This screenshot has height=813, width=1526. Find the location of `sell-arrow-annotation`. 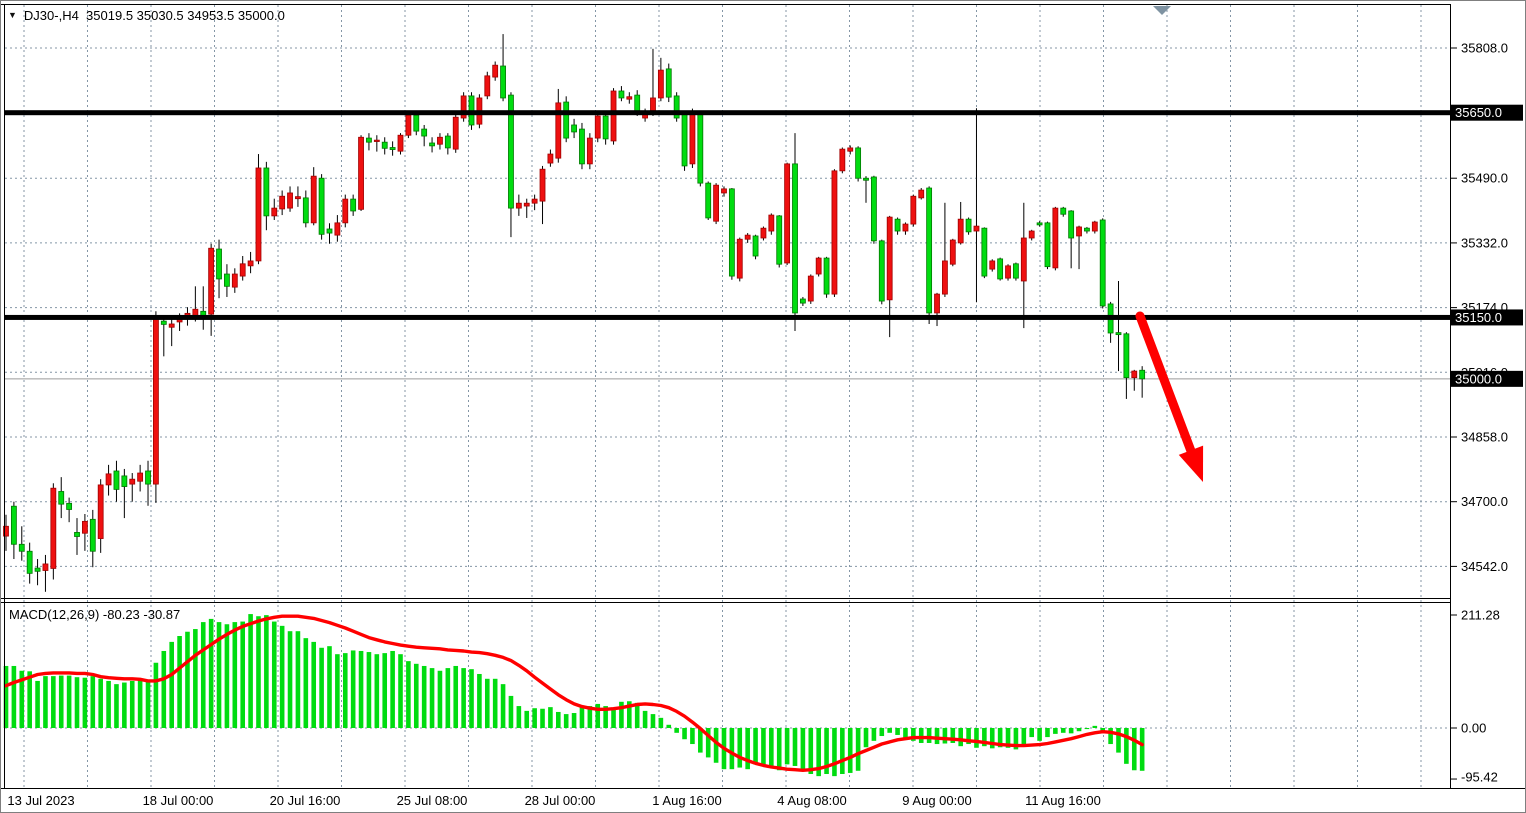

sell-arrow-annotation is located at coordinates (1169, 396).